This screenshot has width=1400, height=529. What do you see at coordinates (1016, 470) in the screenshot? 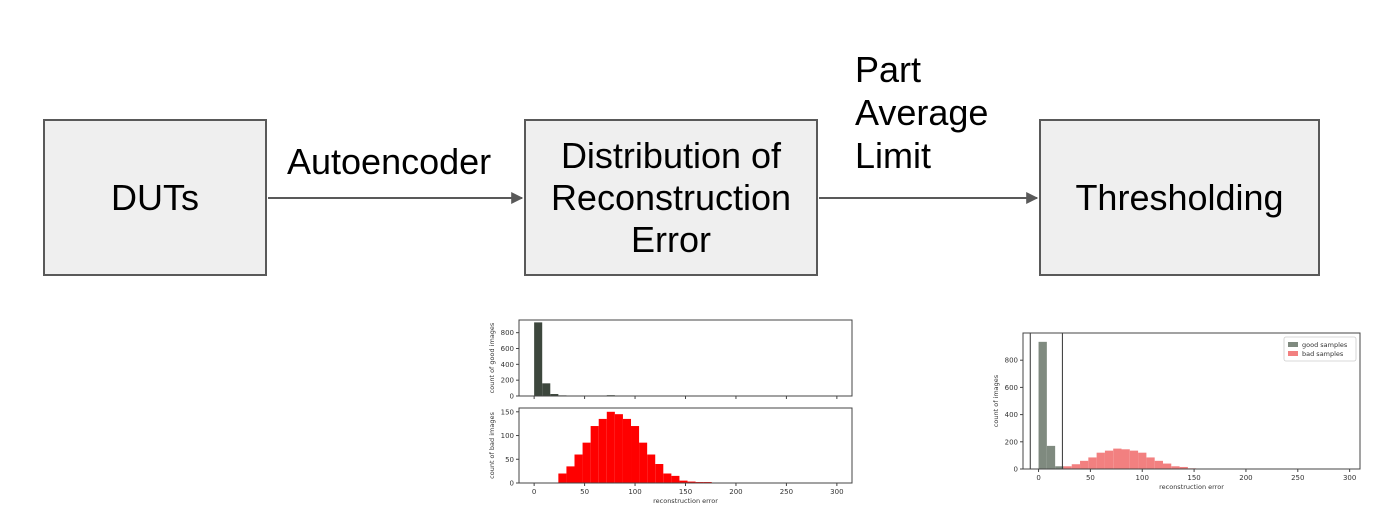
I see `ytick-label-combined-0: 0` at bounding box center [1016, 470].